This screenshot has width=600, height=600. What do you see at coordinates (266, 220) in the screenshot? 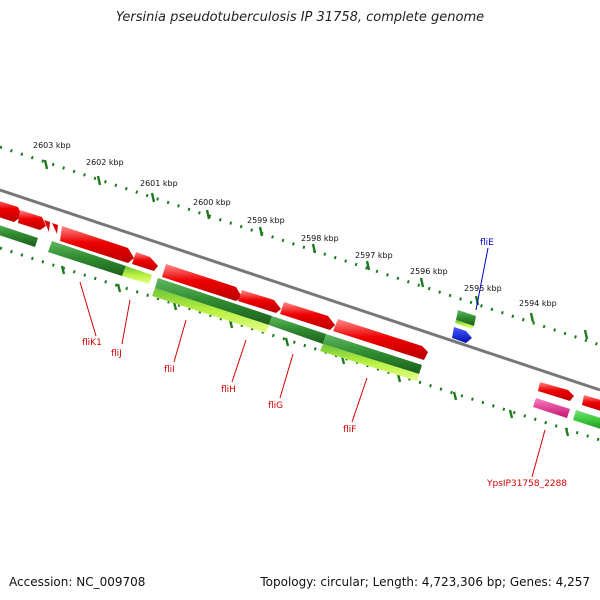
I see `scale-label: 2599 kbp` at bounding box center [266, 220].